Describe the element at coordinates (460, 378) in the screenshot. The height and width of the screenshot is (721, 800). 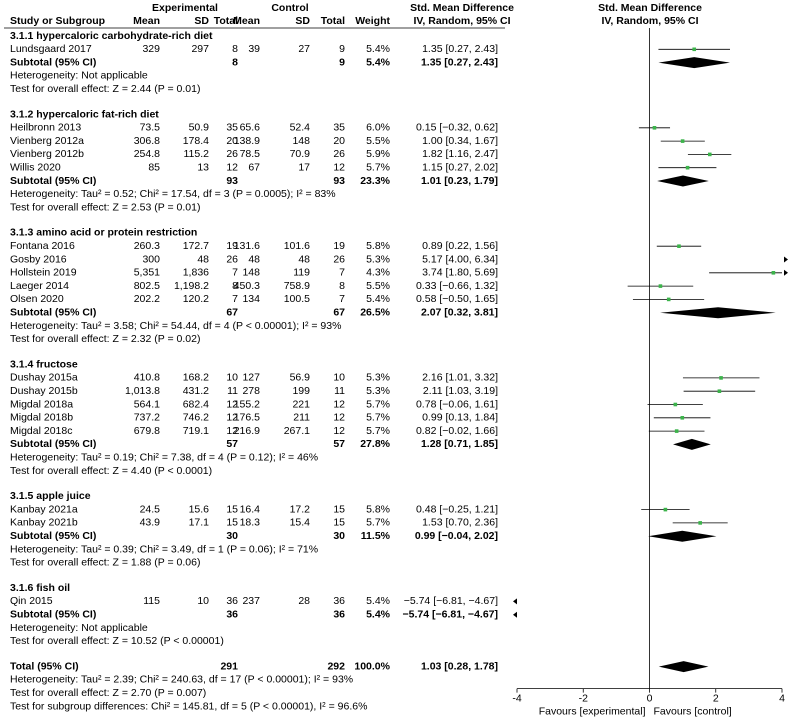
I see `study-ci: 2.16 [1.01, 3.32]` at that location.